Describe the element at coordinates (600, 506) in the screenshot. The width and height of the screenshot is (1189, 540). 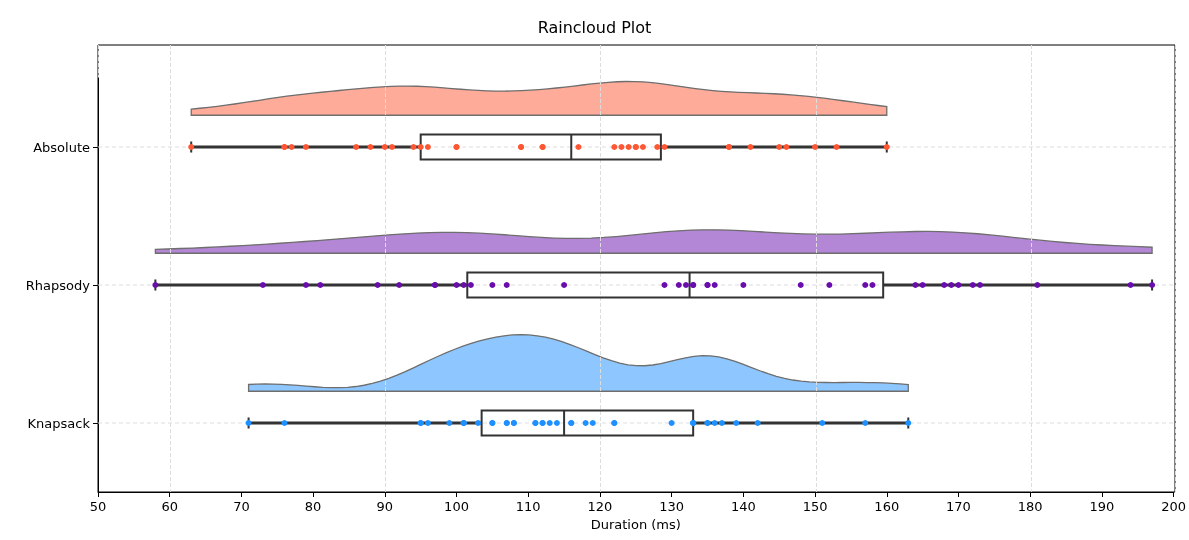
I see `x-tick-label: 120` at that location.